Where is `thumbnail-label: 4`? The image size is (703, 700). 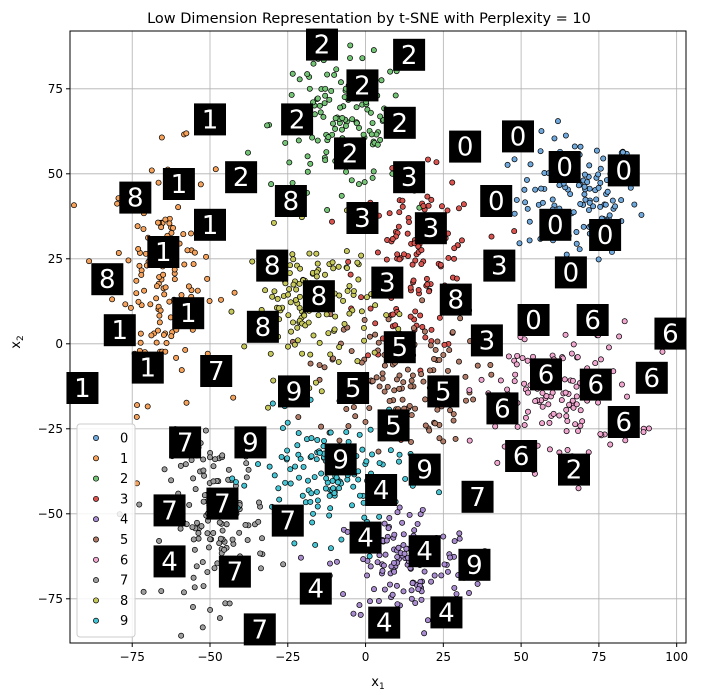 thumbnail-label: 4 is located at coordinates (365, 539).